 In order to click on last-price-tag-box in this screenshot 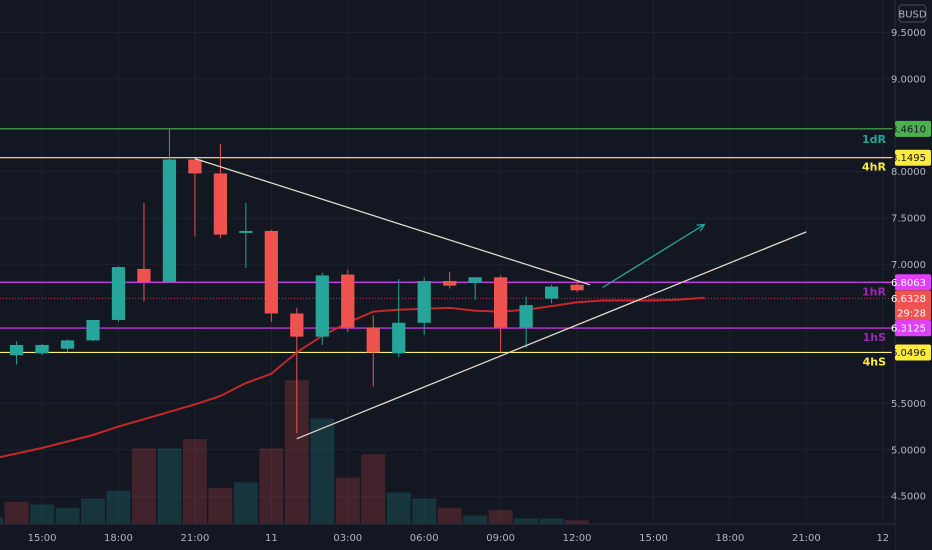, I will do `click(913, 305)`.